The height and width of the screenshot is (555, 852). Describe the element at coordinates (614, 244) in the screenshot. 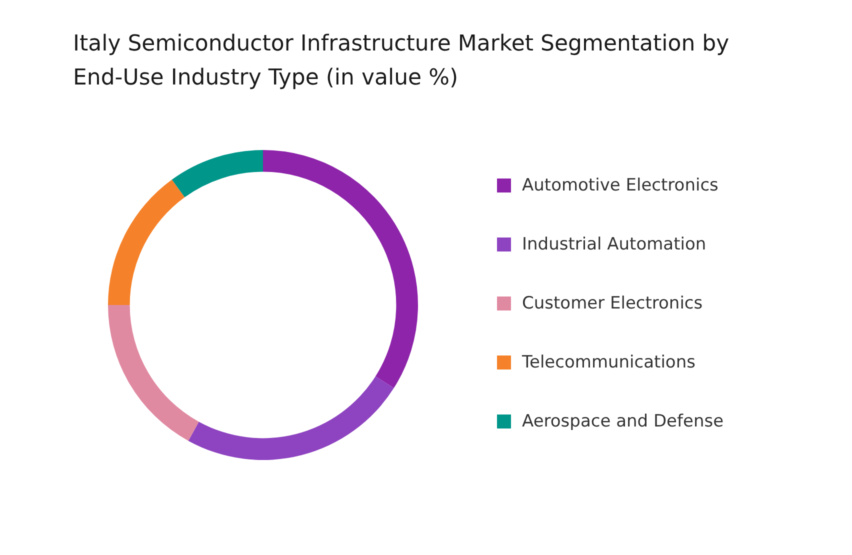

I see `legend-label: Industrial Automation` at that location.